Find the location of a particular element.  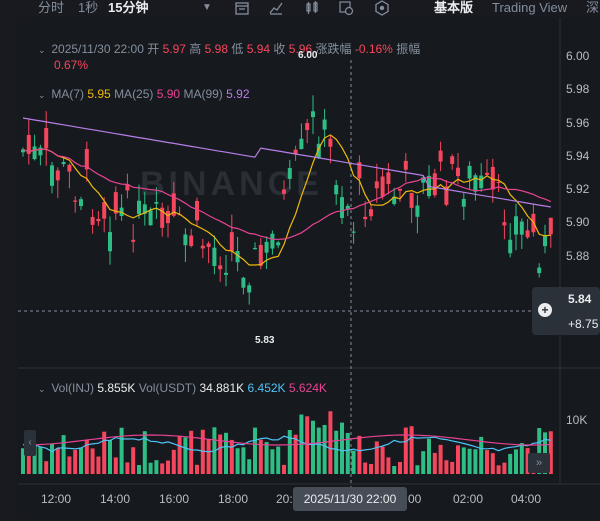

amplitude-label: 振幅 is located at coordinates (408, 49).